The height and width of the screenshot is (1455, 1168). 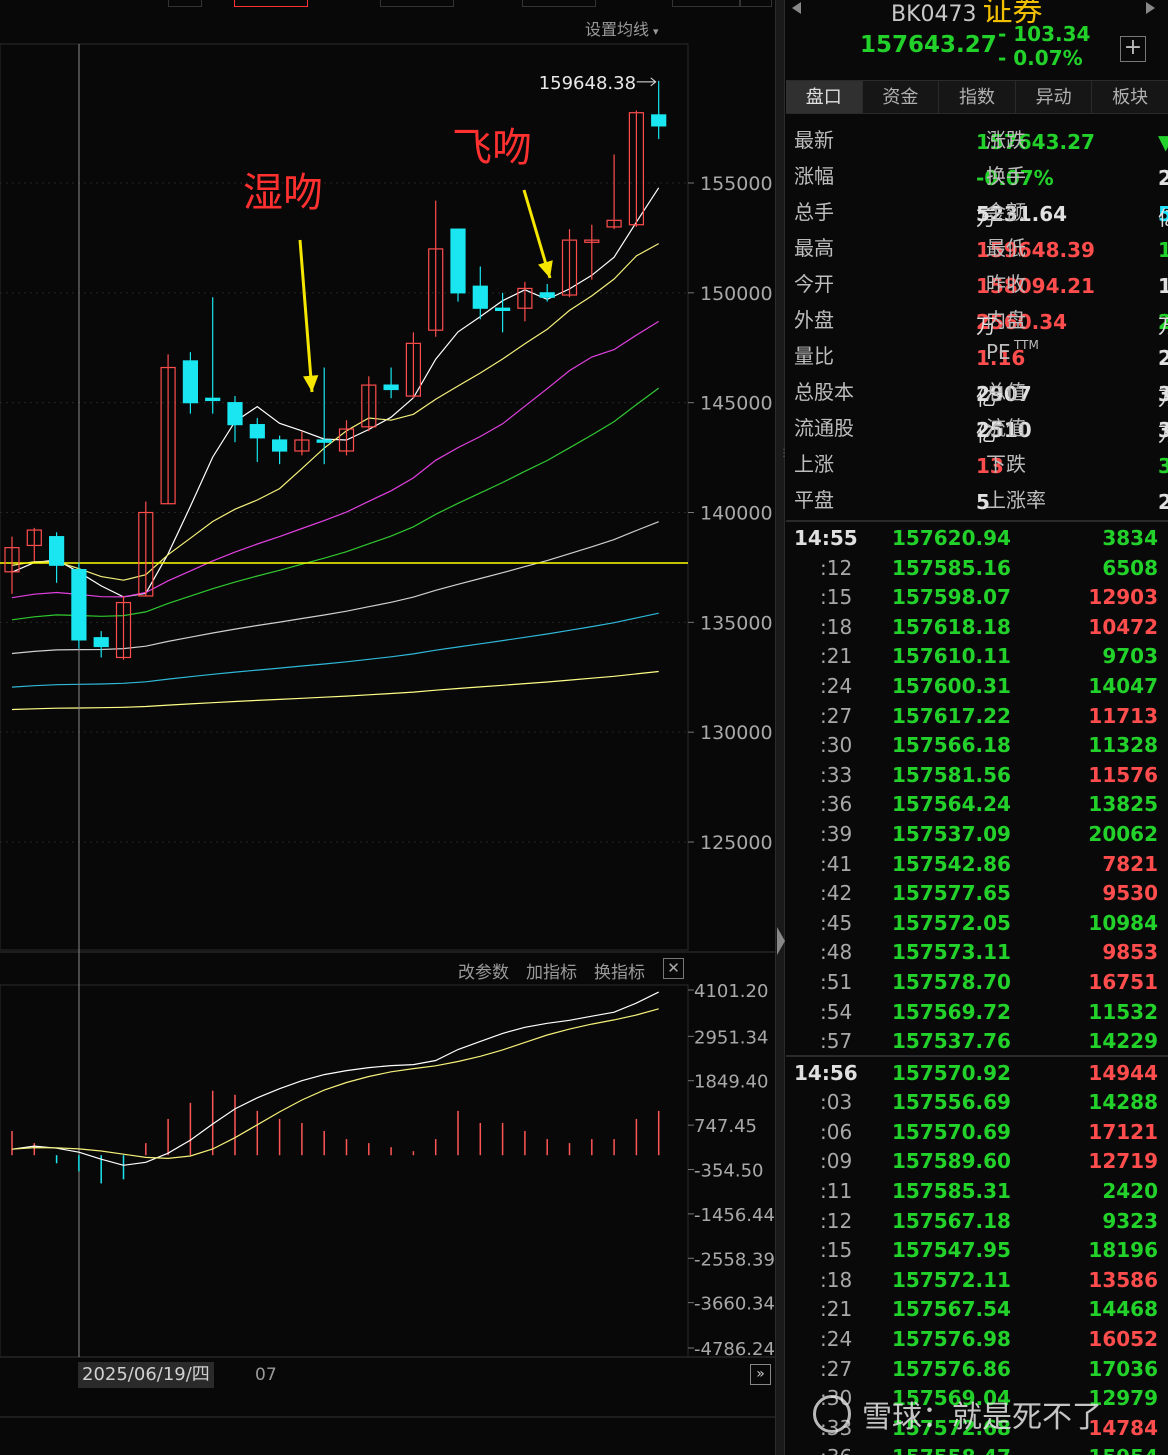 I want to click on price-axis-label: 140000, so click(x=736, y=514).